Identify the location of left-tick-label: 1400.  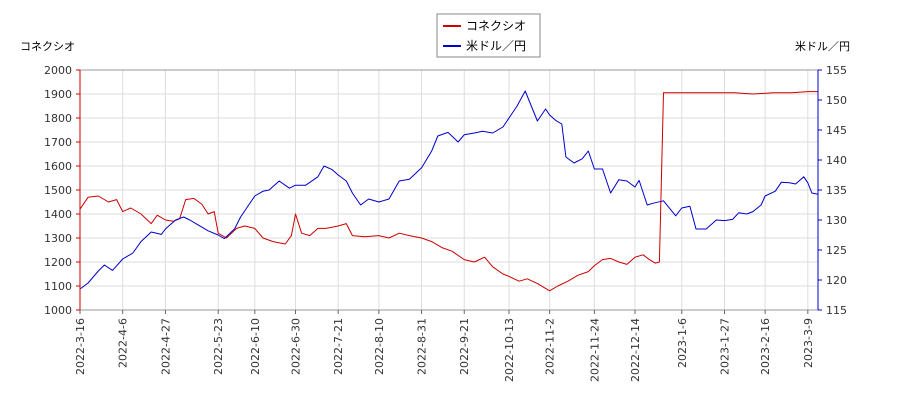
(58, 214).